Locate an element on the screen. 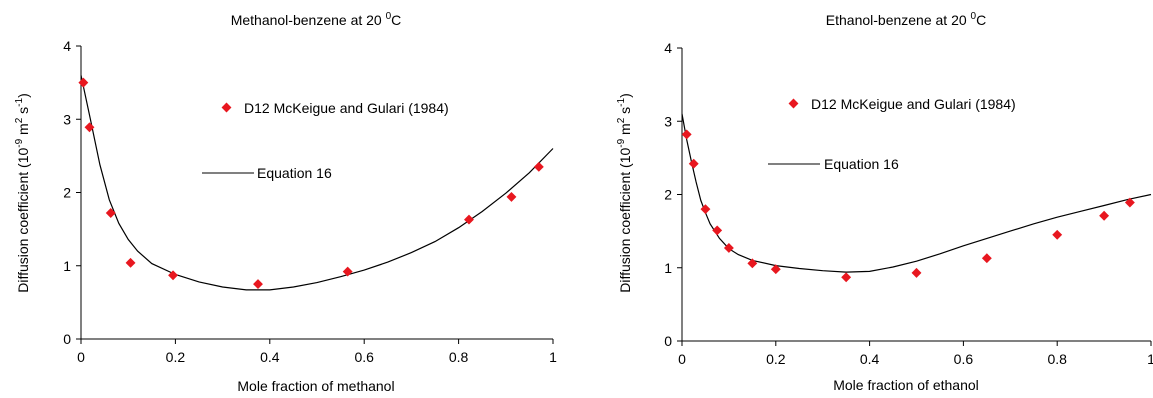 The width and height of the screenshot is (1153, 398). chart-title-text: Methanol-benzene at 20 is located at coordinates (308, 20).